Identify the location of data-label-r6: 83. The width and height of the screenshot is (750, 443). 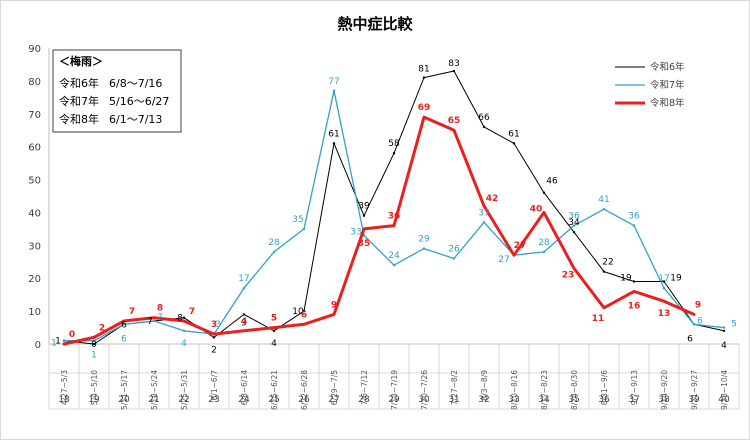
(453, 64).